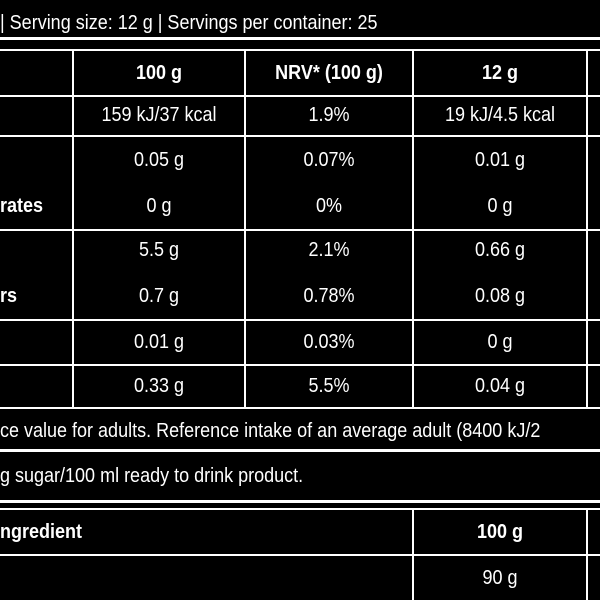 Image resolution: width=600 pixels, height=600 pixels. I want to click on ingredient-column-header: 100 g, so click(500, 532).